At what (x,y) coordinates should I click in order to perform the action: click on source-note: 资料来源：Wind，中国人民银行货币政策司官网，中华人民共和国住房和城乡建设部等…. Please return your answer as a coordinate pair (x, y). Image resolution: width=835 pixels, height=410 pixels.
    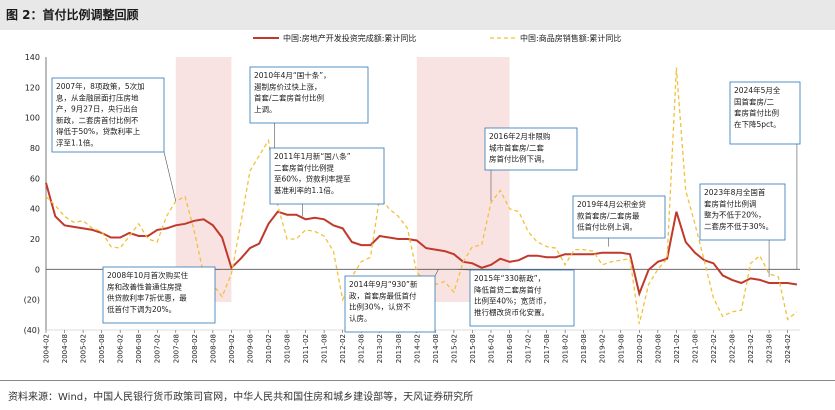
    Looking at the image, I should click on (241, 397).